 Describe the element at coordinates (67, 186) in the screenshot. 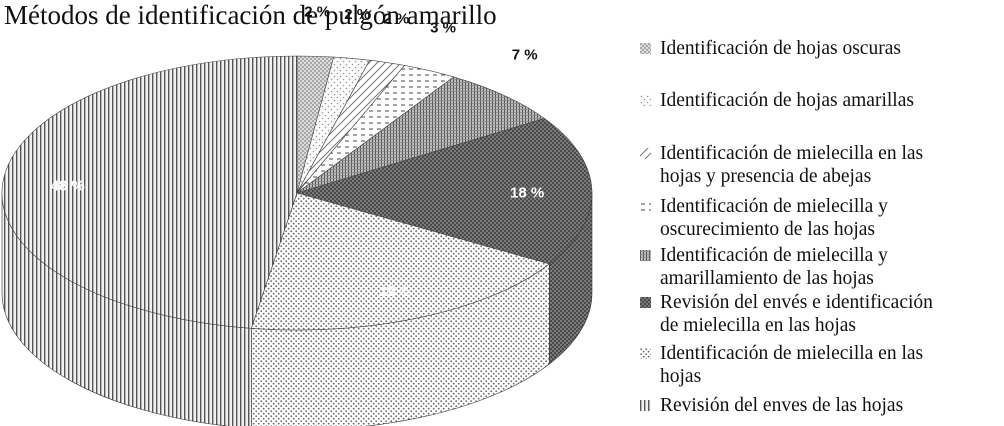

I see `data-label-7: 48 %` at that location.